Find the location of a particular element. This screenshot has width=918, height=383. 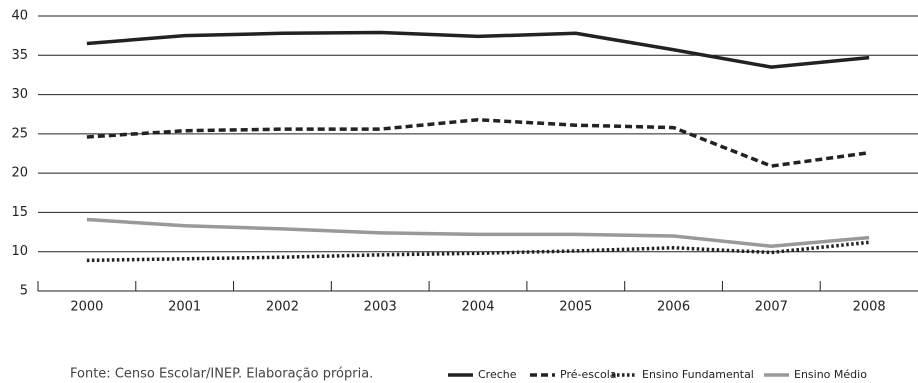

y-tick-label: 5 is located at coordinates (24, 291).